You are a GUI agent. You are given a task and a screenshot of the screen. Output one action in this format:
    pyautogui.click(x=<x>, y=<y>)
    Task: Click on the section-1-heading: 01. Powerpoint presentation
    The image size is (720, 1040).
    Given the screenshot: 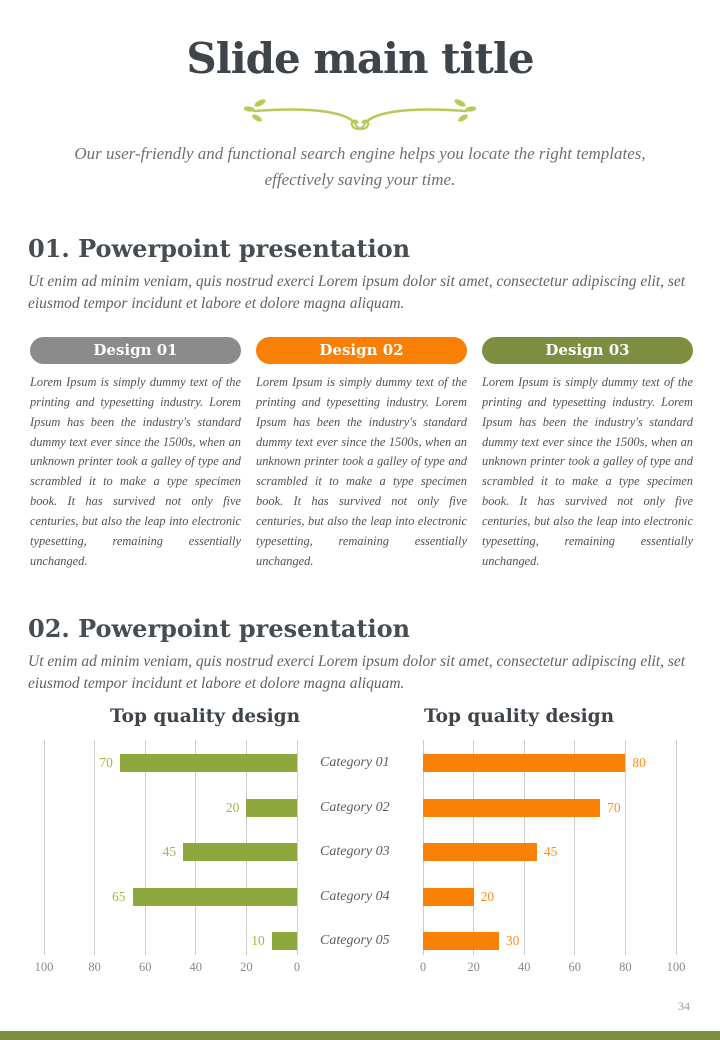 What is the action you would take?
    pyautogui.click(x=219, y=248)
    